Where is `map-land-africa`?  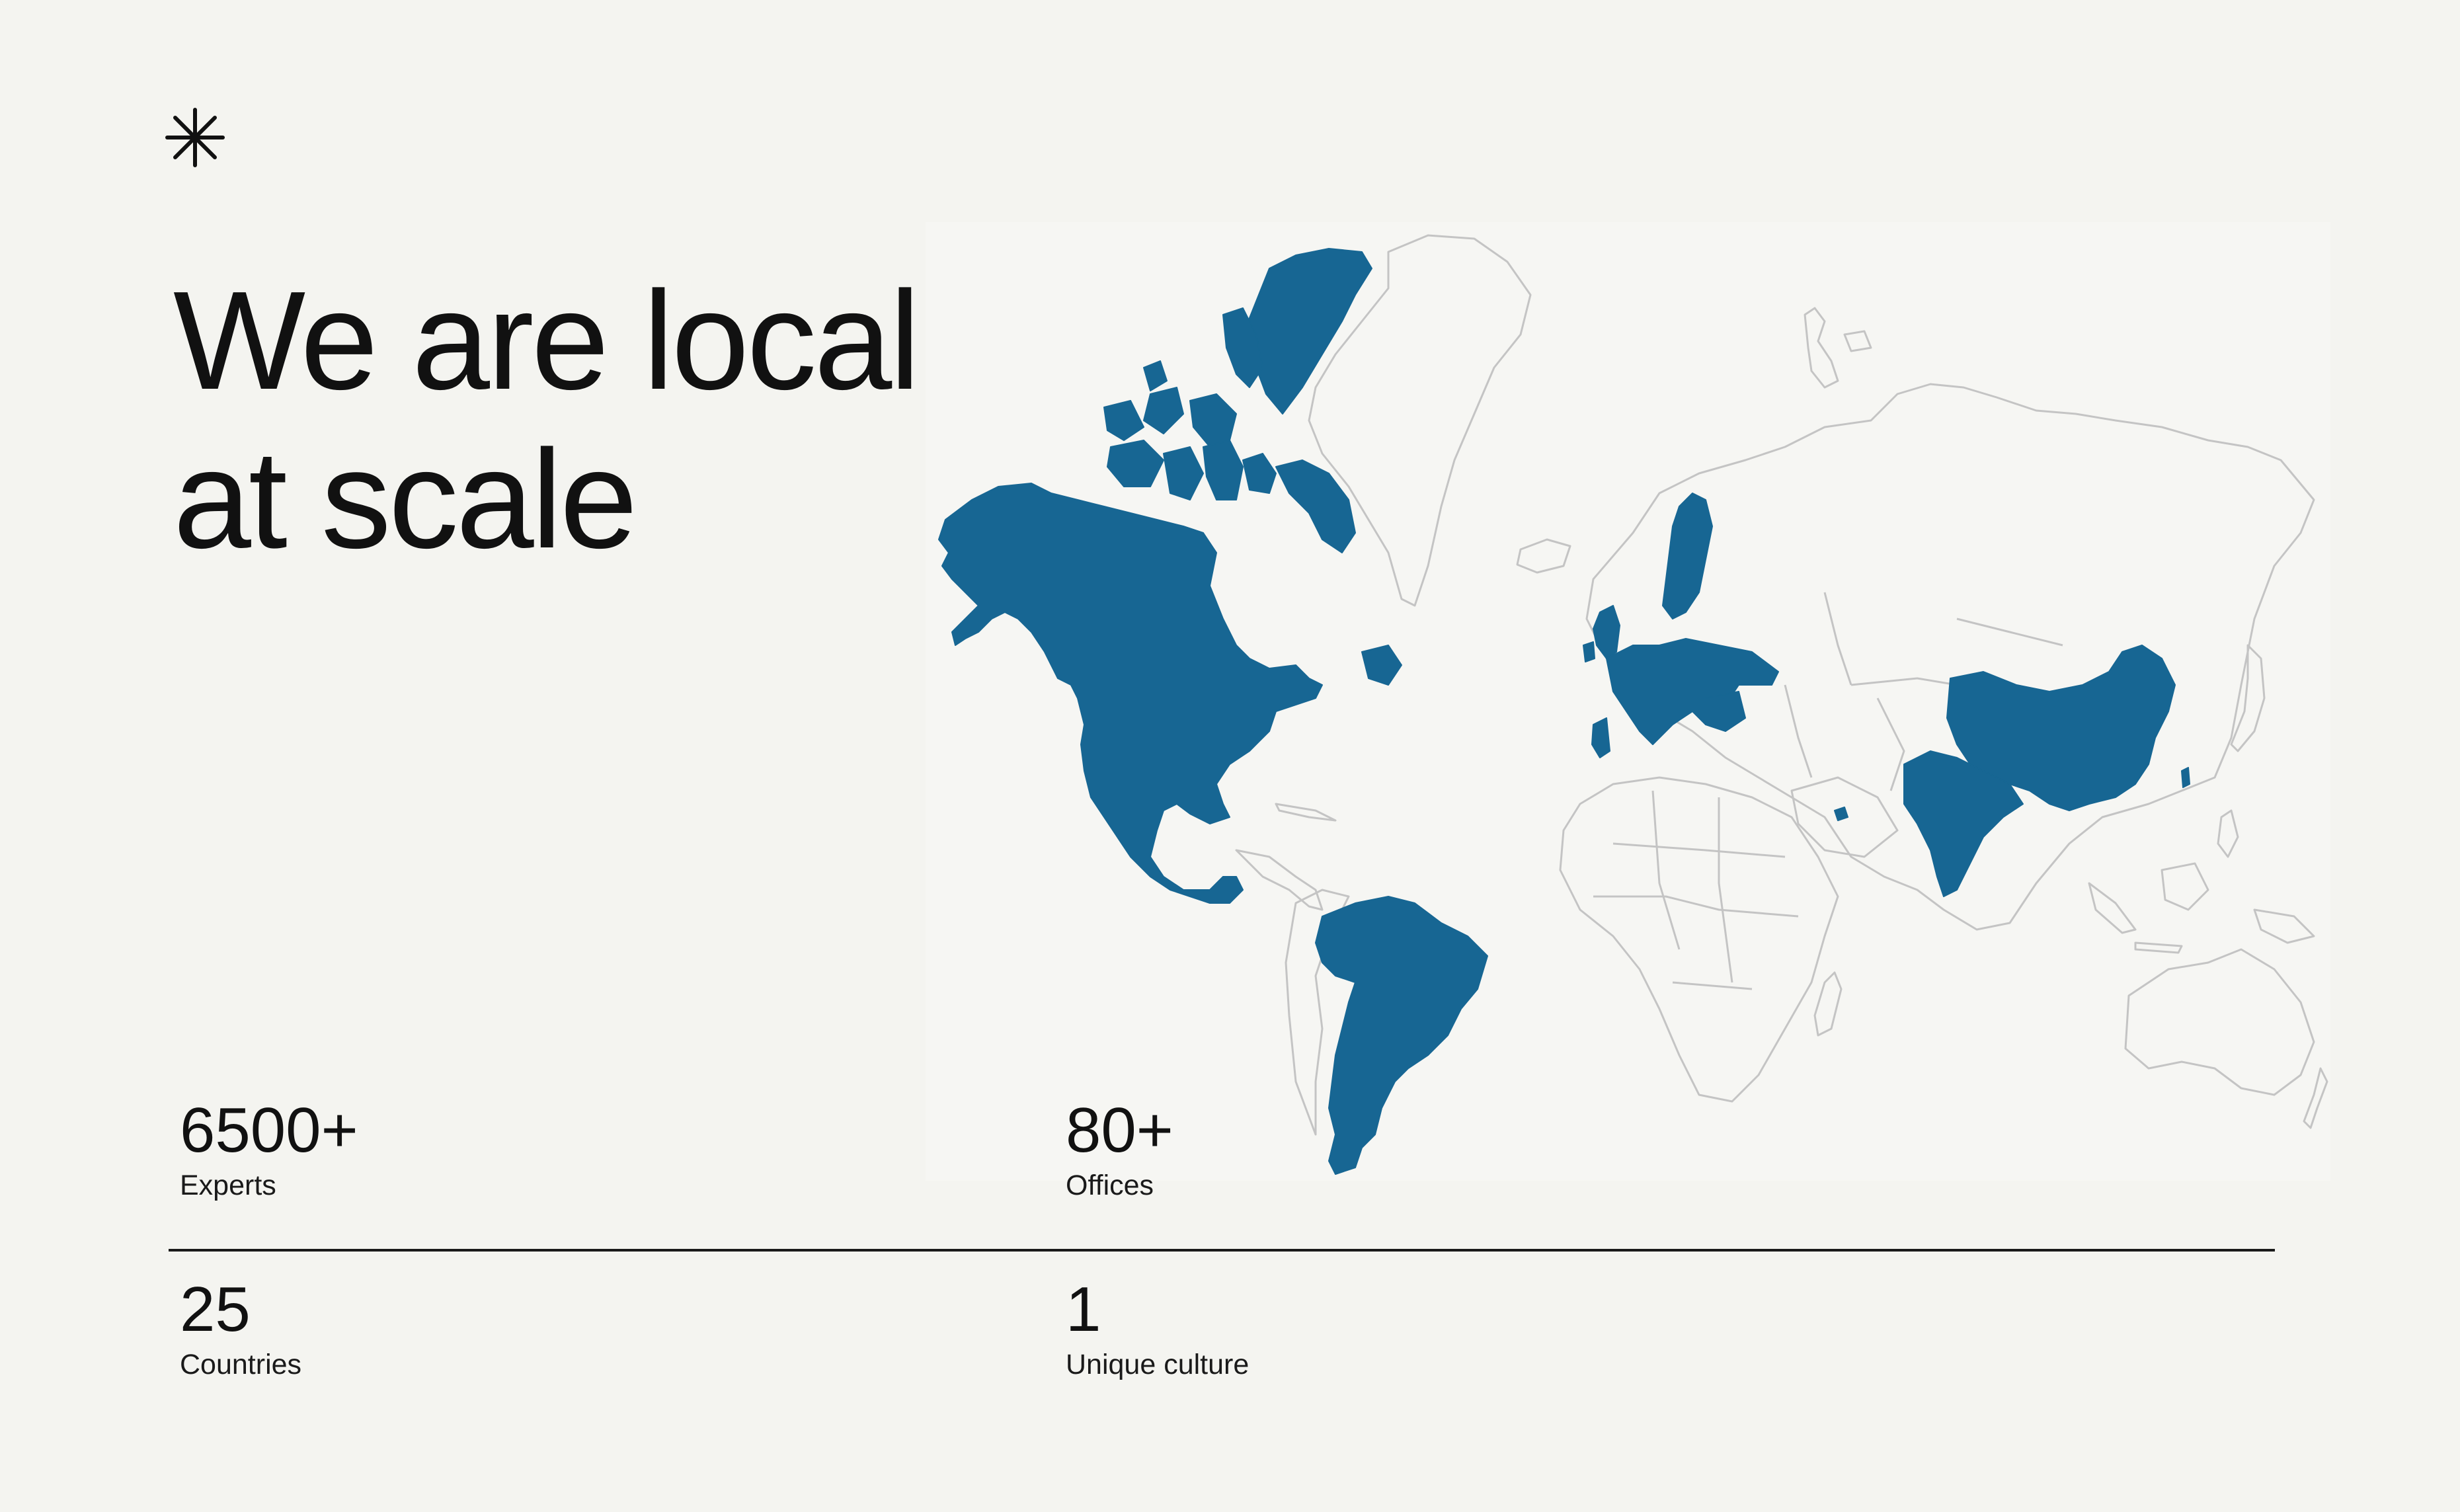 map-land-africa is located at coordinates (1699, 940).